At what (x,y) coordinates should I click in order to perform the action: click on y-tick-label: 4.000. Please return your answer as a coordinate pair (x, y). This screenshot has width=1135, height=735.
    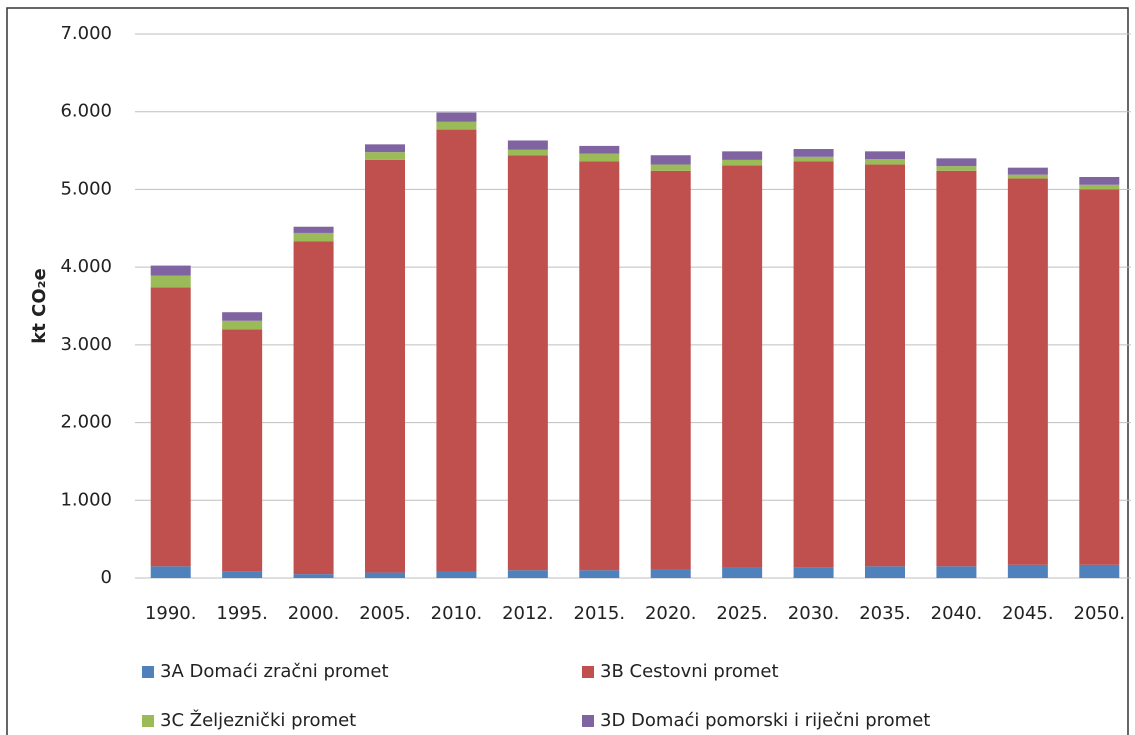
    Looking at the image, I should click on (86, 266).